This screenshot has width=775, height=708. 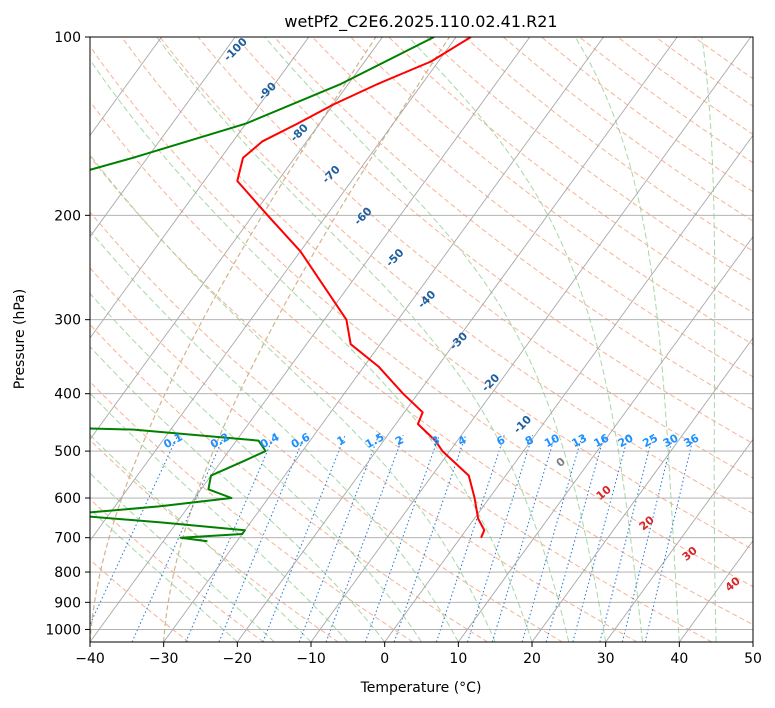 I want to click on mixing-ratio-label: 20, so click(x=626, y=440).